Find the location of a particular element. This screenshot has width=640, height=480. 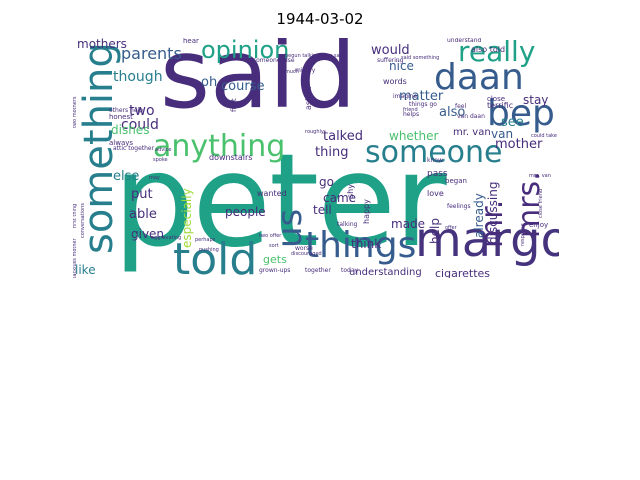

cloud-word: van is located at coordinates (502, 134).